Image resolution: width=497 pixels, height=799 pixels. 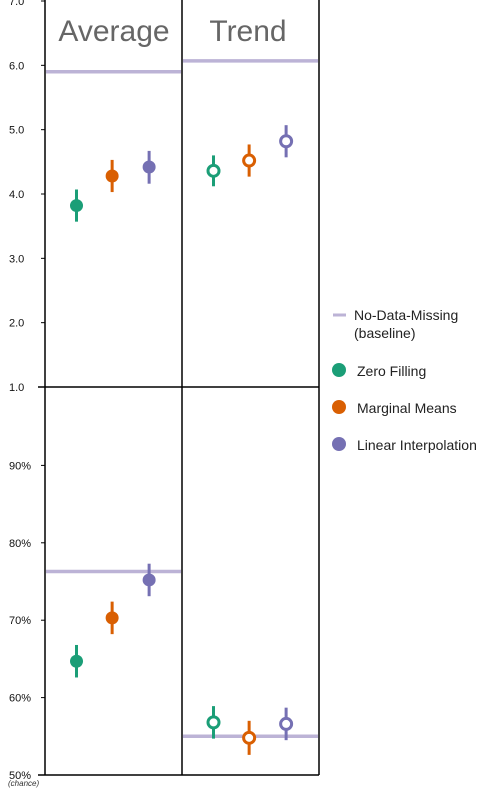 I want to click on column-title-trend: Trend, so click(x=247, y=31).